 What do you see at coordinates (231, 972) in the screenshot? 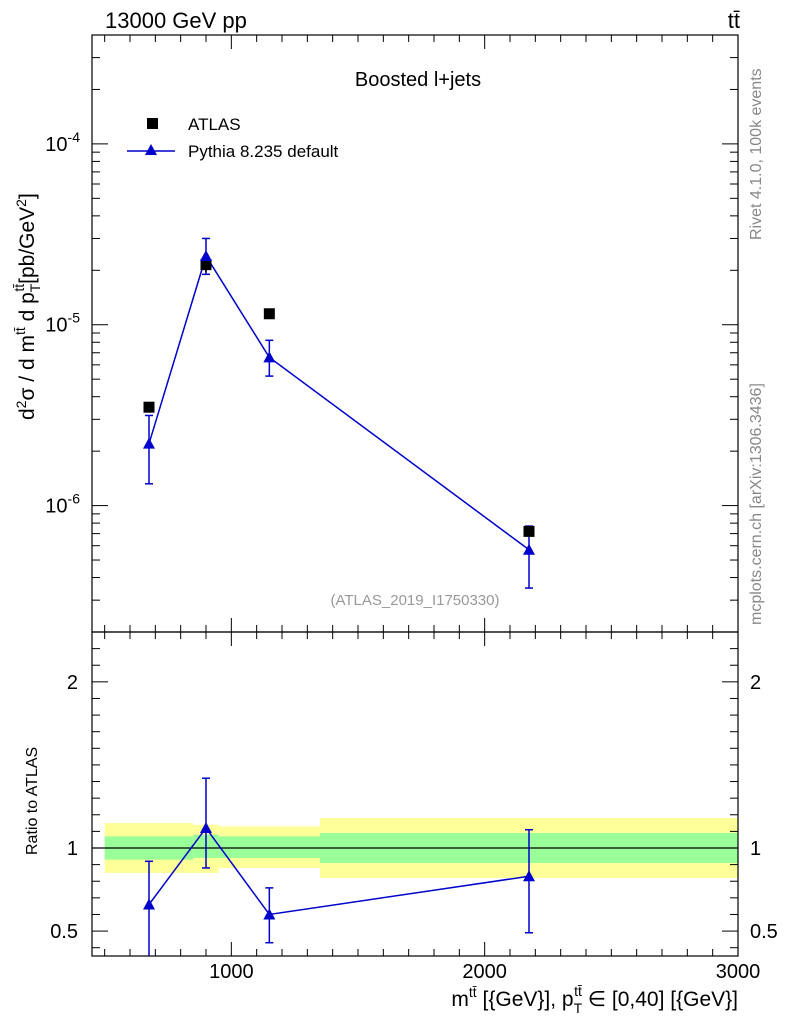
I see `x-tick-label: 1000` at bounding box center [231, 972].